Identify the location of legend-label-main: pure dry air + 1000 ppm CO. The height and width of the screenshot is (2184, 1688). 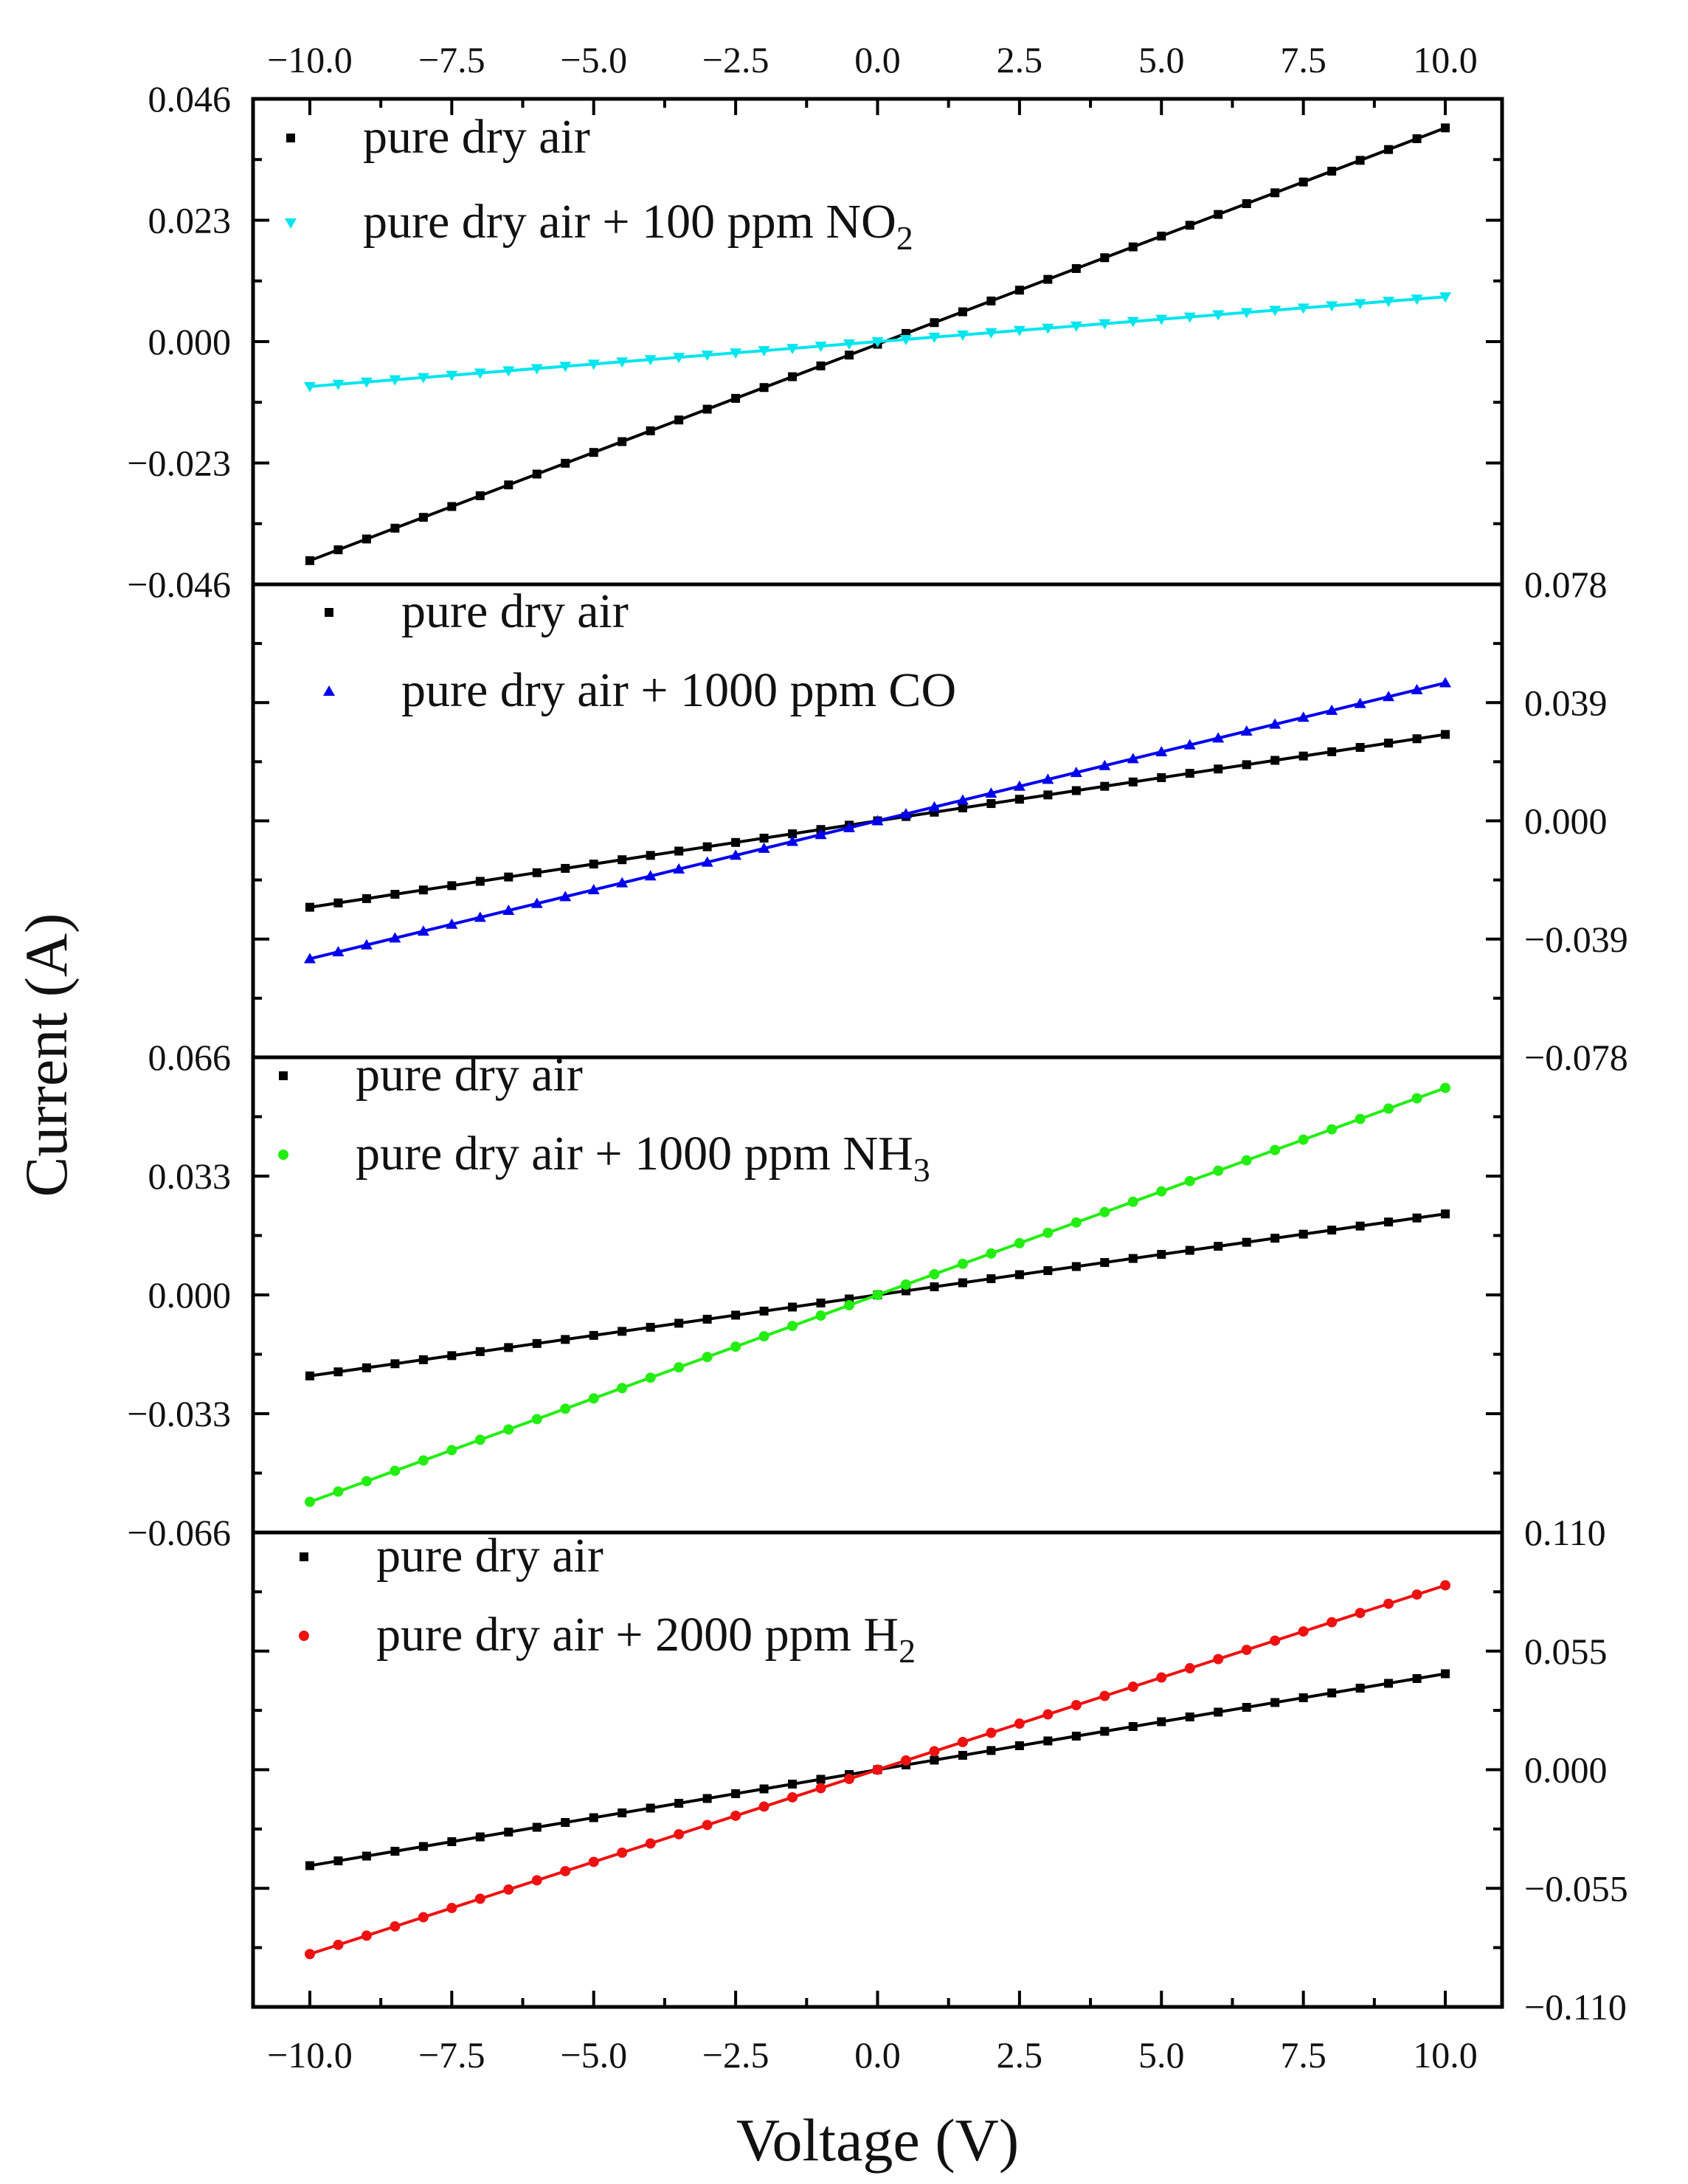
(678, 690).